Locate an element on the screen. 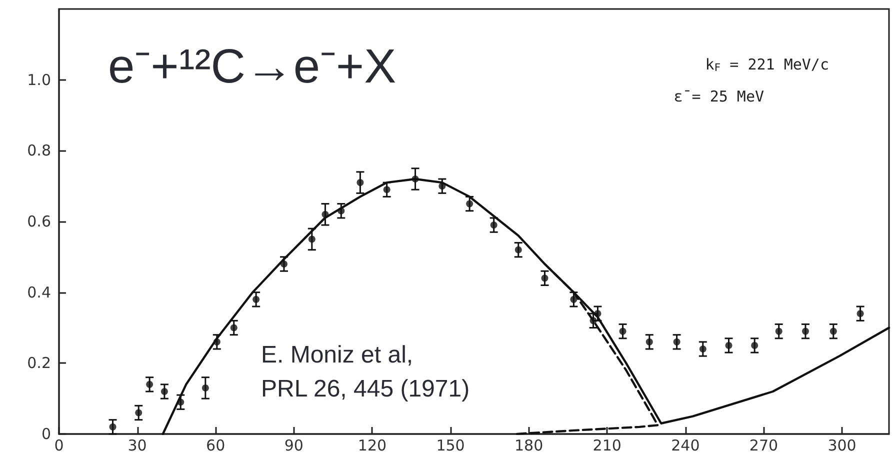  x-tick-label: 150 is located at coordinates (450, 445).